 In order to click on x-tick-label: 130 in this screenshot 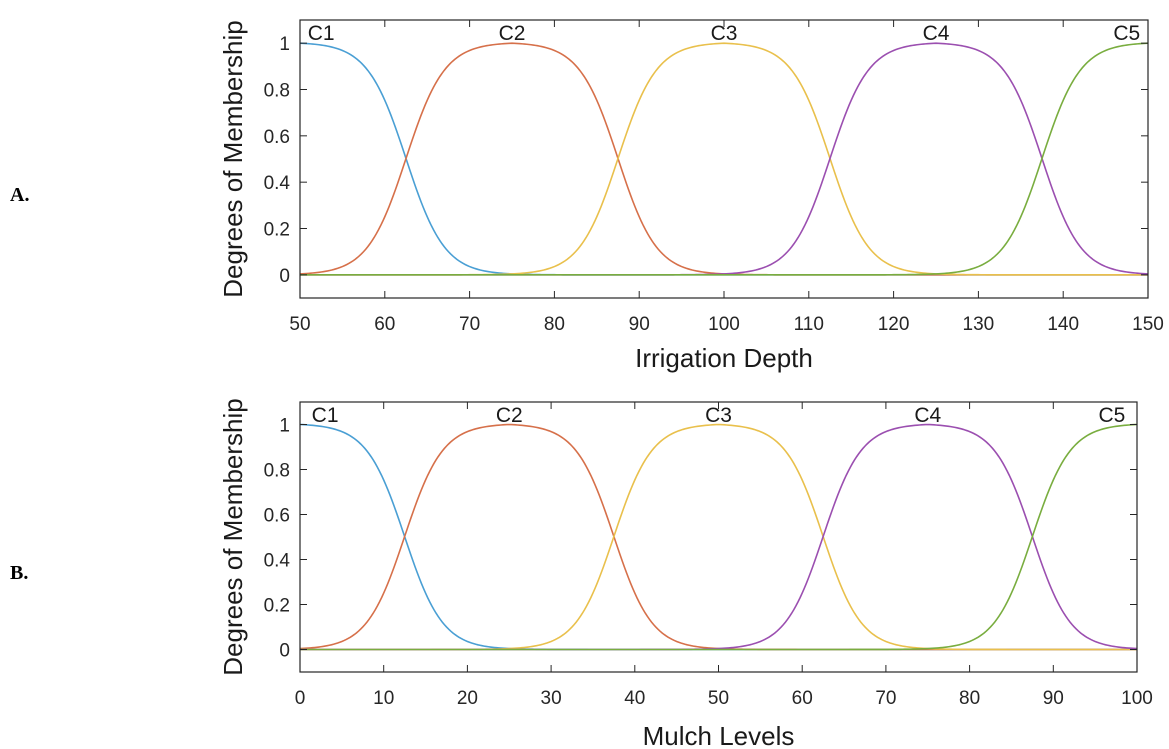, I will do `click(979, 324)`.